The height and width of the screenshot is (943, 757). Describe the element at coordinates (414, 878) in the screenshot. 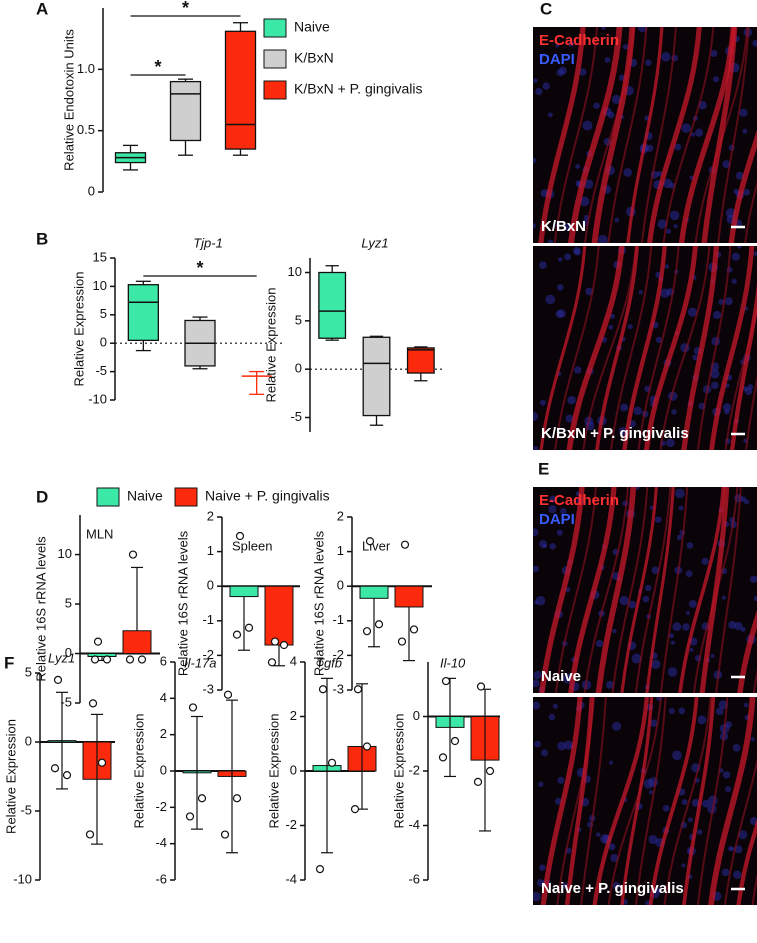

I see `y-tick-label: -6` at that location.